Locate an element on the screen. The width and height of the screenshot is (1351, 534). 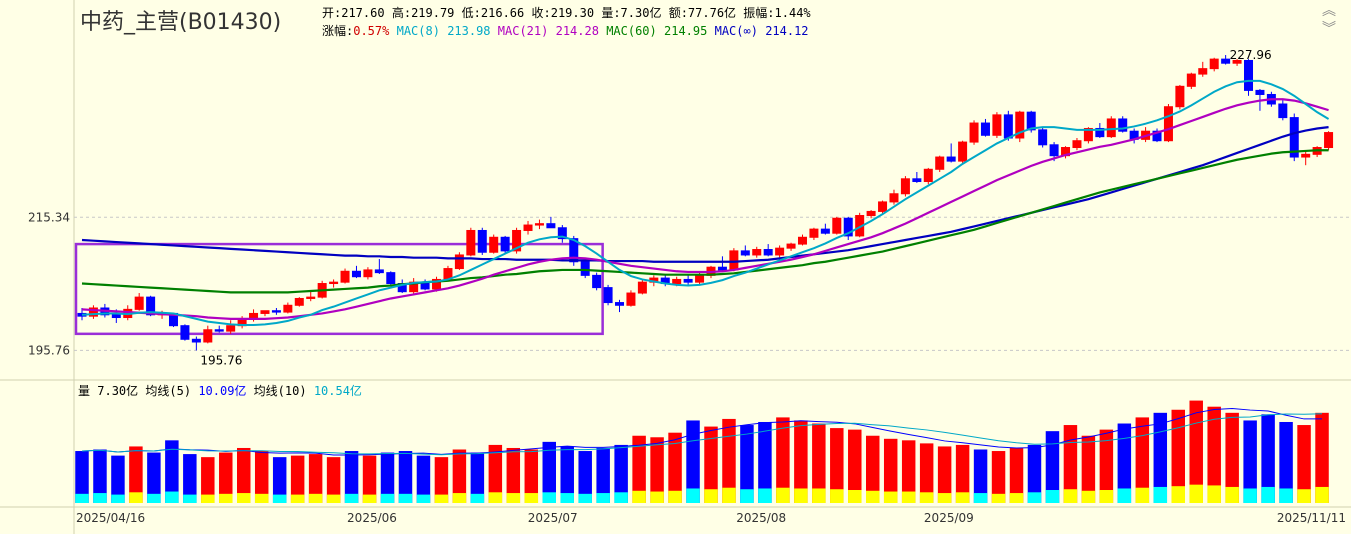
volume-header: 量 7.30亿 均线(5) 10.09亿 均线(10) 10.54亿 is located at coordinates (220, 390).